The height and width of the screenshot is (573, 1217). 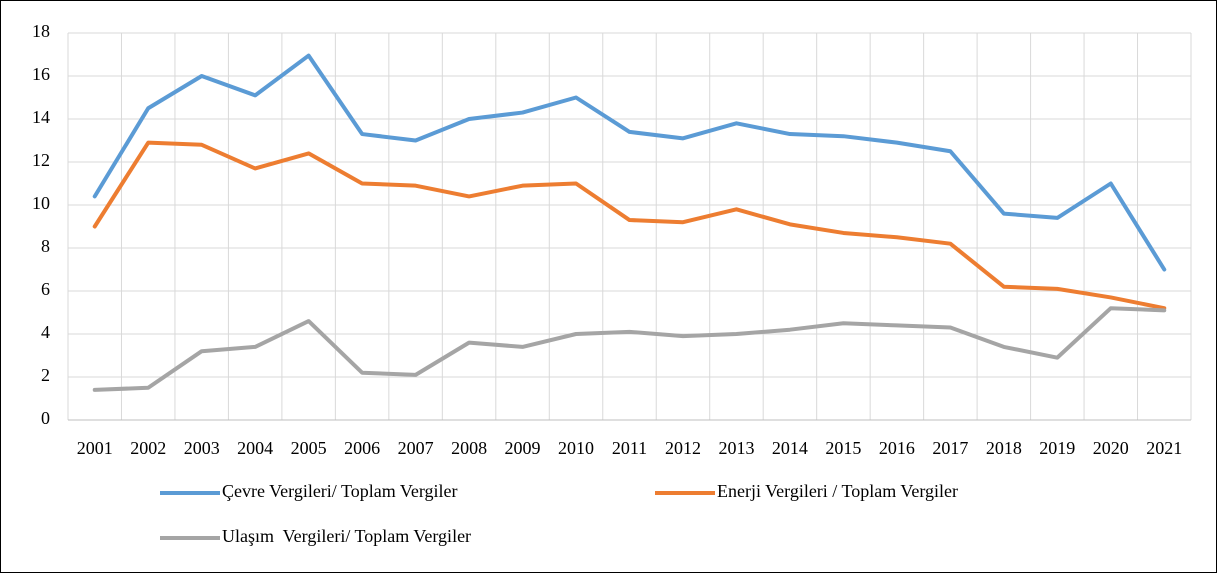 What do you see at coordinates (41, 117) in the screenshot?
I see `y-tick-label: 14` at bounding box center [41, 117].